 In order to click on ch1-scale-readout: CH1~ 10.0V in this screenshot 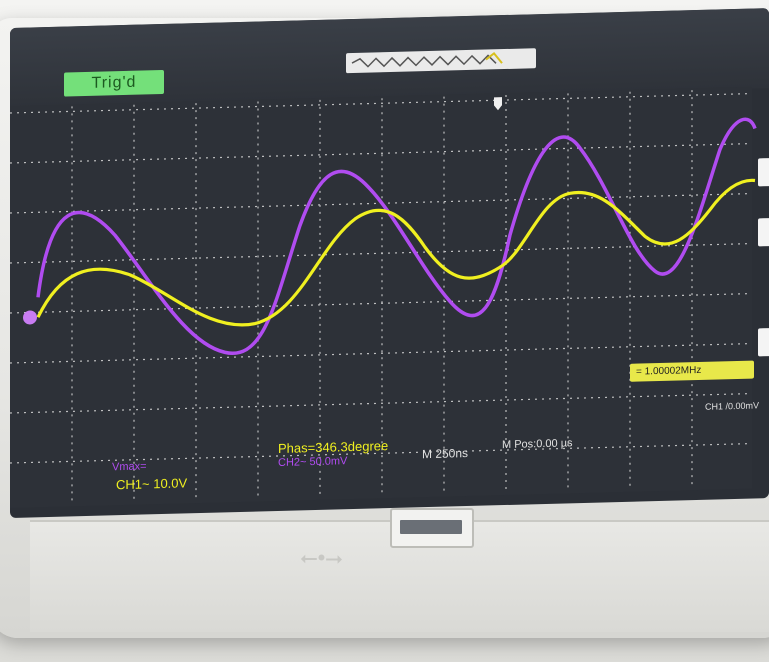, I will do `click(152, 484)`.